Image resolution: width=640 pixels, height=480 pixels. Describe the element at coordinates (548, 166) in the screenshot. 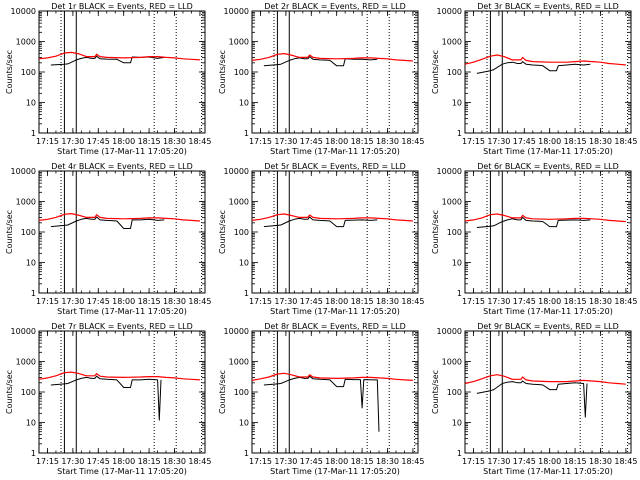

I see `panel-title: Det 6r BLACK = Events, RED = LLD` at that location.